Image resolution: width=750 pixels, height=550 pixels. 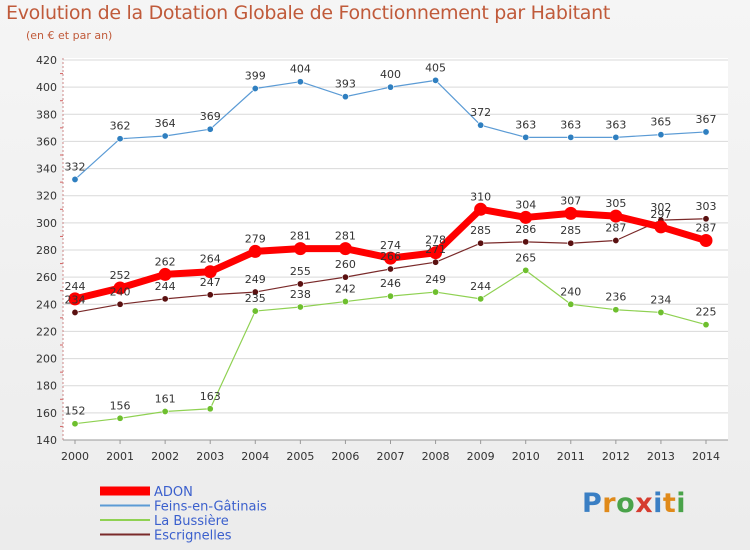 I want to click on data-label: 369, so click(x=210, y=116).